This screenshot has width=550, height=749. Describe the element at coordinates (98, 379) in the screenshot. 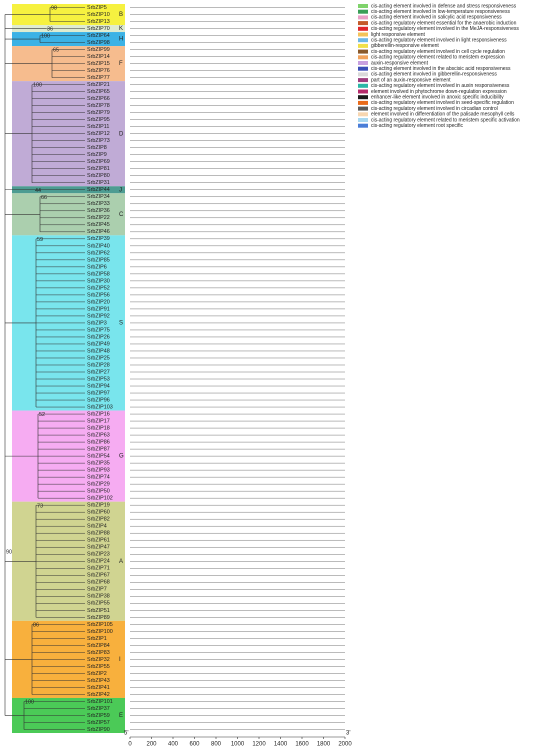

I see `gene-name: SrbZIP53` at that location.